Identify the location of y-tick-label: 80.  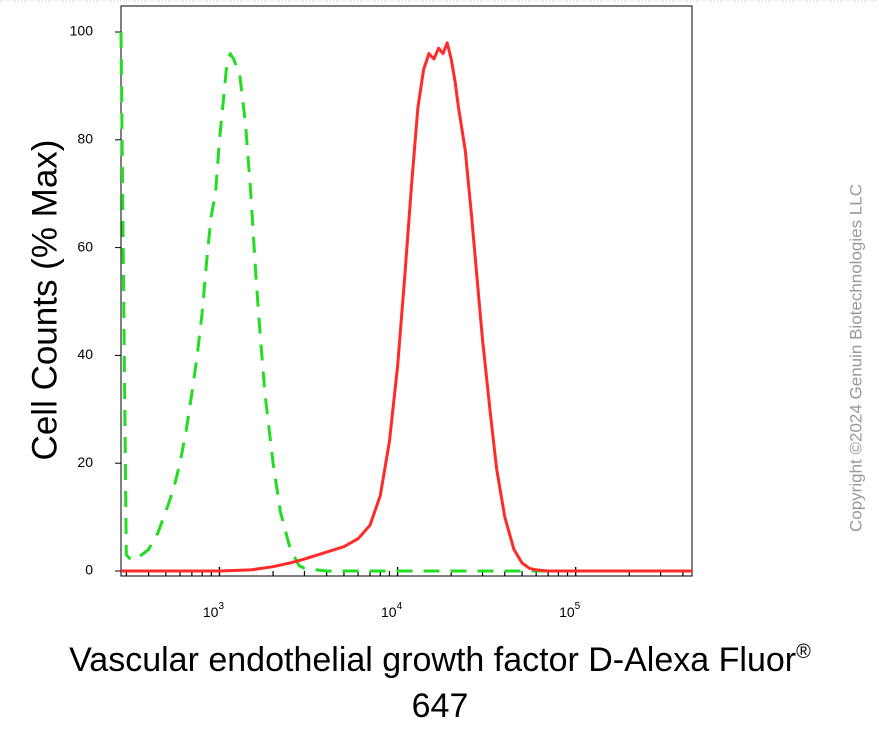
(85, 139).